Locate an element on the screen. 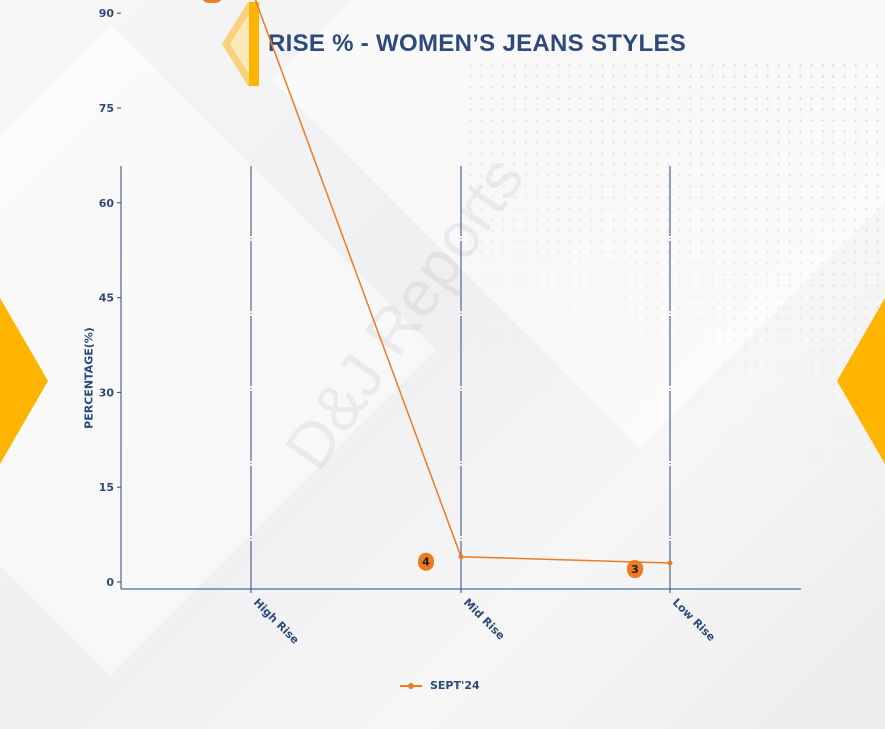 The height and width of the screenshot is (729, 885). right-chevron-decoration is located at coordinates (861, 381).